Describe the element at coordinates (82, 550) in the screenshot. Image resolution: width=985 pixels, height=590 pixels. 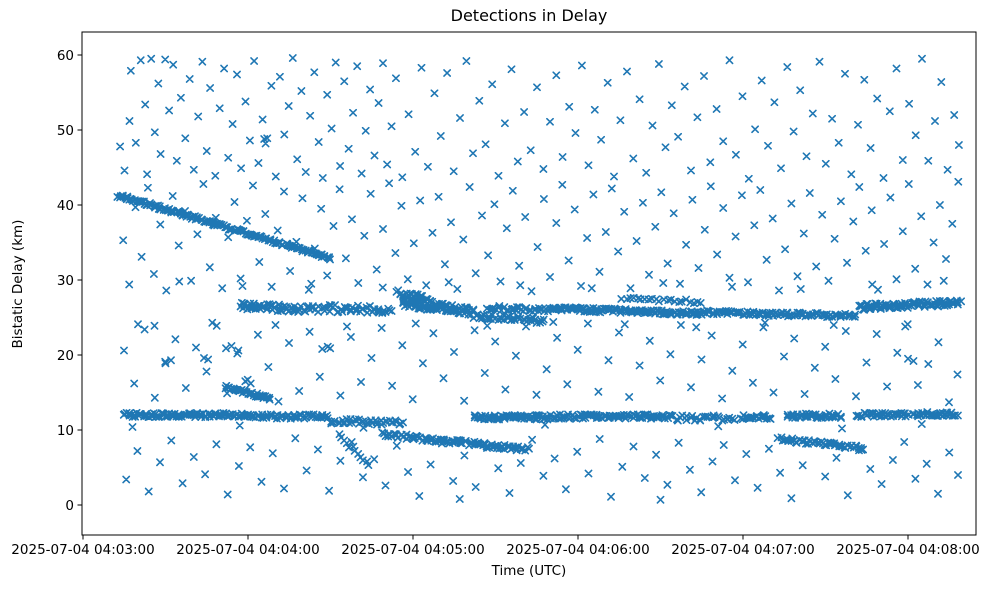
I see `x-tick-label: 2025-07-04 04:03:00` at that location.